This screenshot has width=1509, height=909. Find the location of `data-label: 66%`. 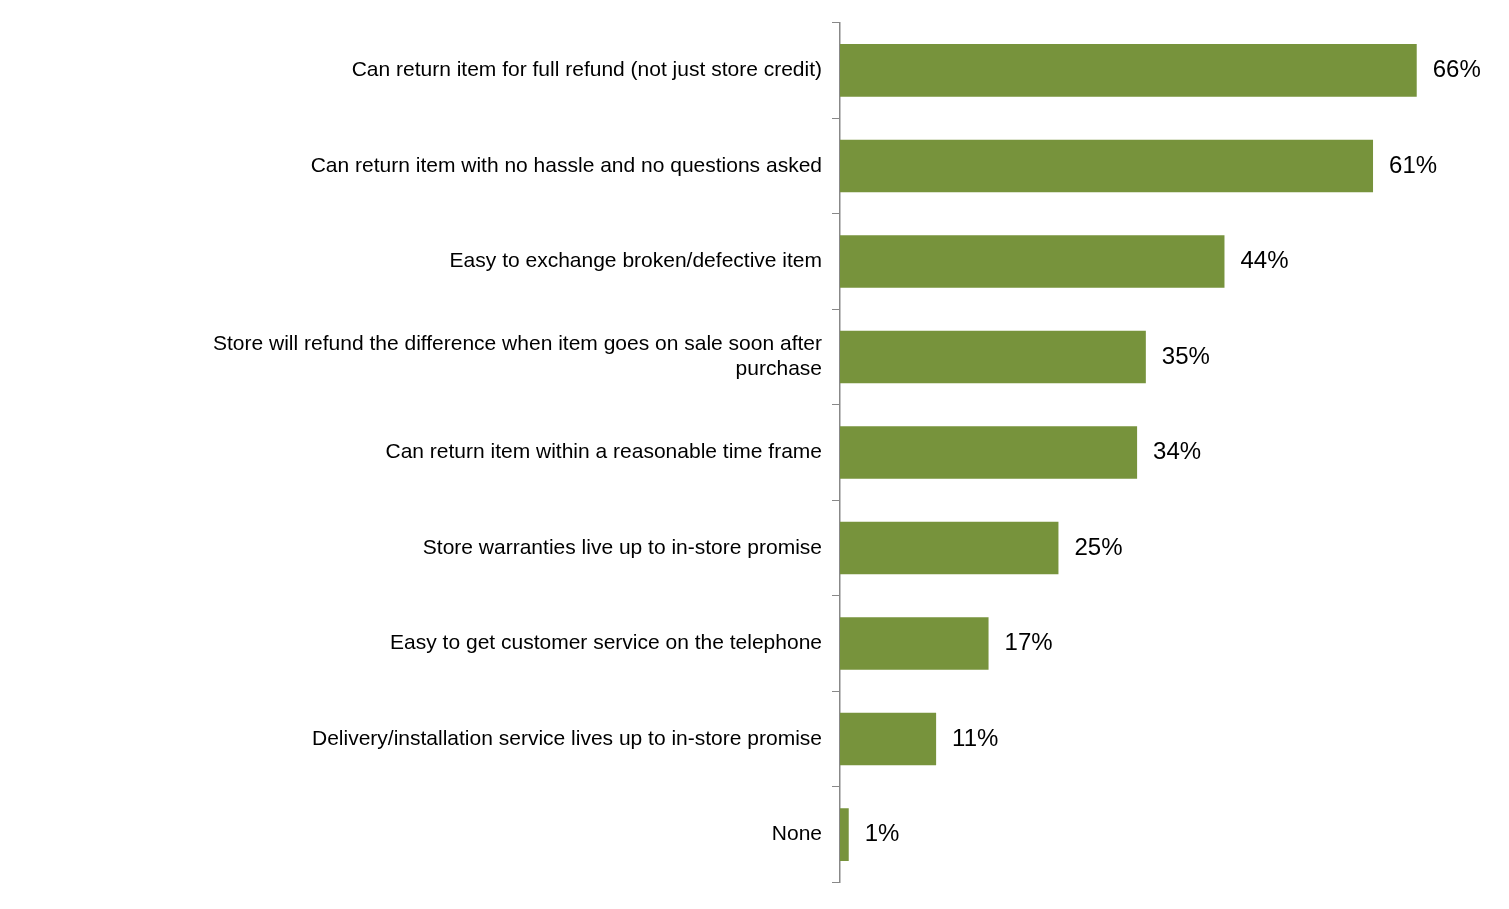

data-label: 66% is located at coordinates (1456, 68).